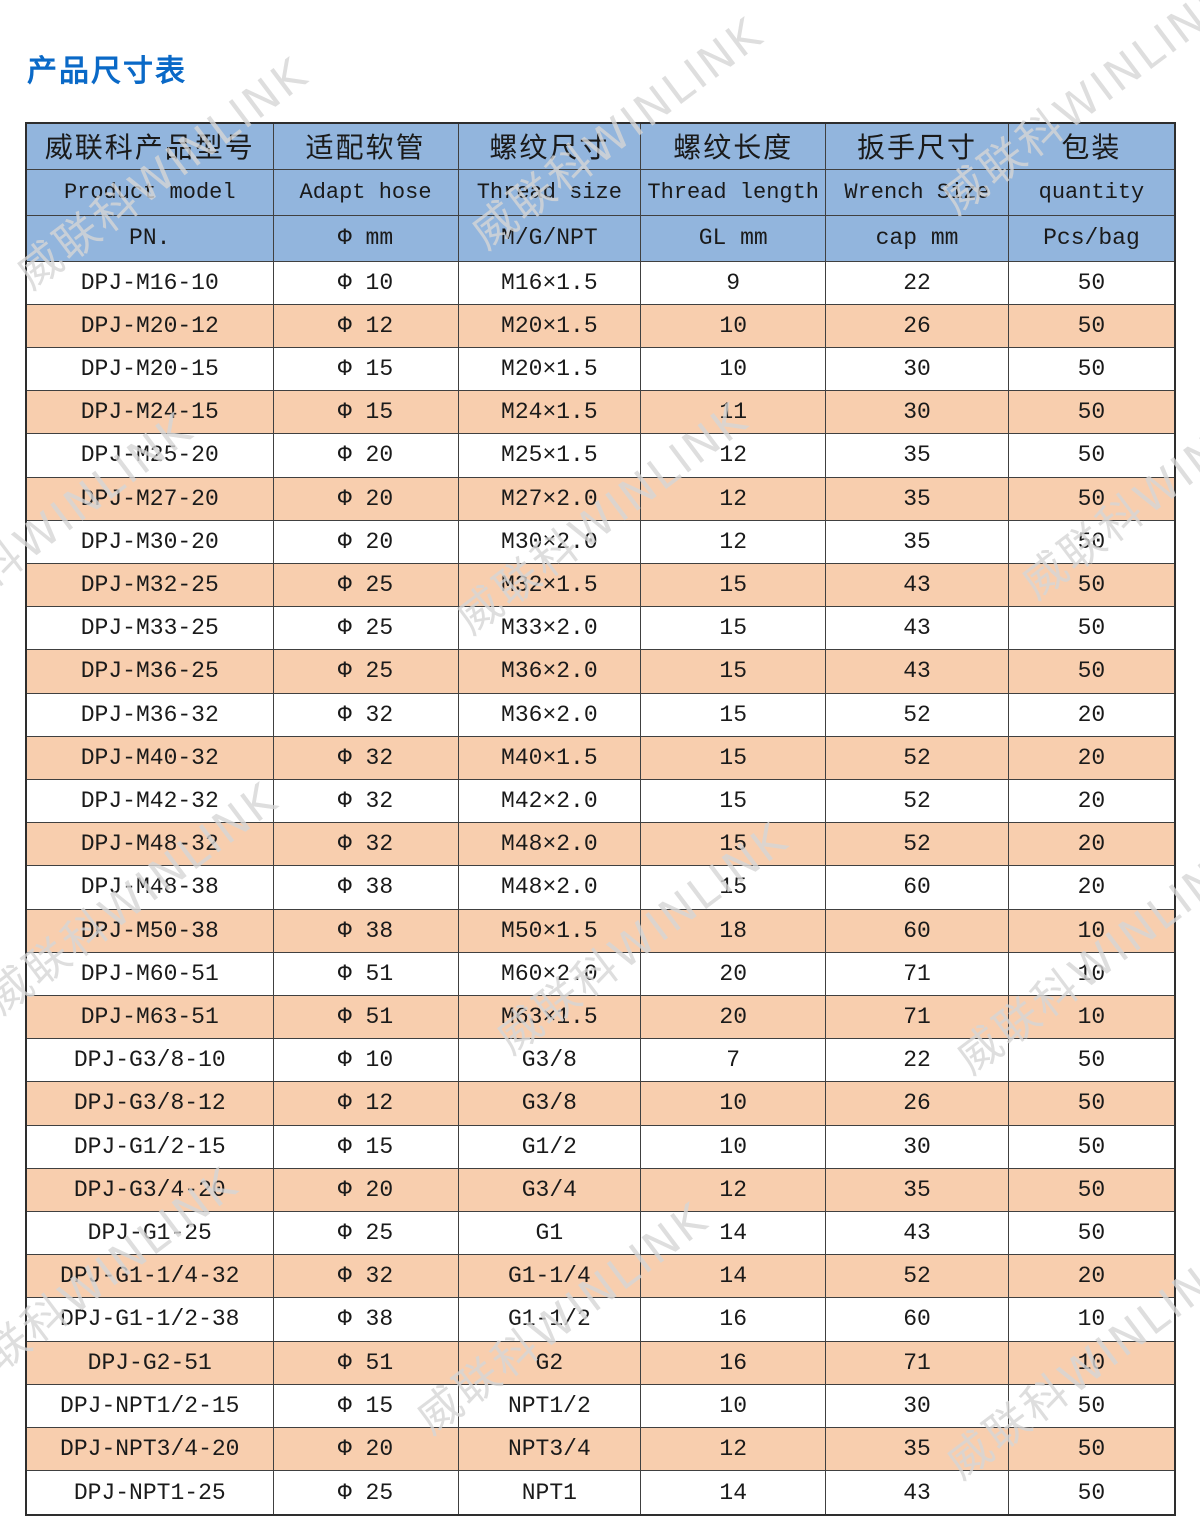  I want to click on table-cell: DPJ-M32-25, so click(149, 585).